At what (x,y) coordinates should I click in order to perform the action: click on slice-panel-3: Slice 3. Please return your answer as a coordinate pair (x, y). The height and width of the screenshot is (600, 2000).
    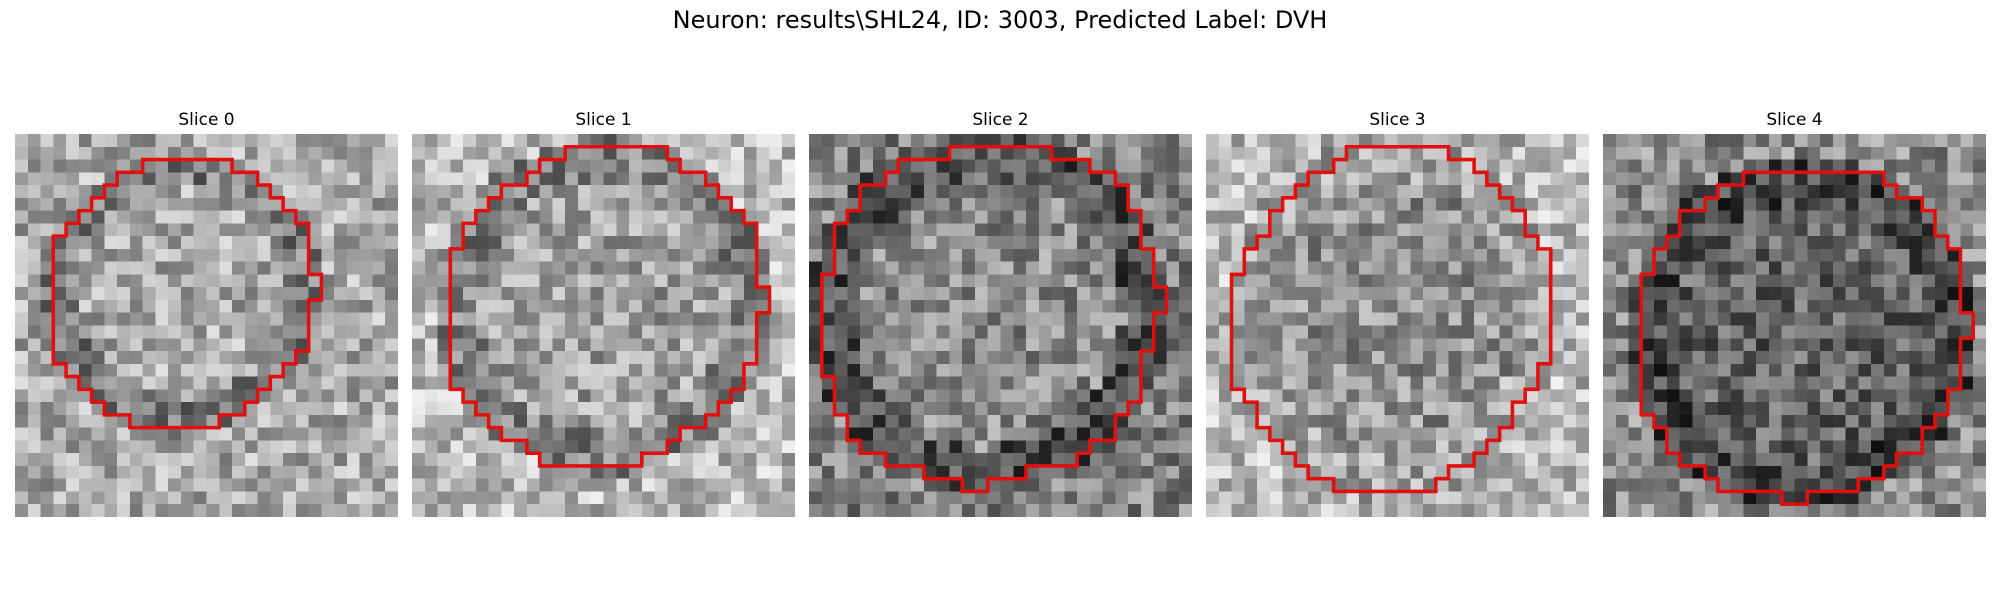
    Looking at the image, I should click on (1397, 312).